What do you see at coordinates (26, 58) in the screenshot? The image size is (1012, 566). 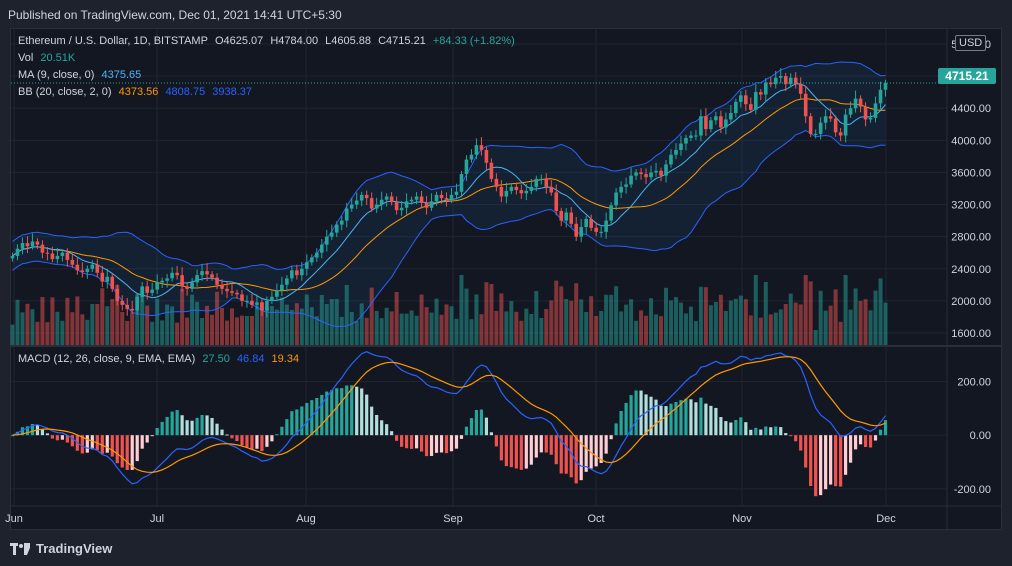 I see `vol-label: Vol` at bounding box center [26, 58].